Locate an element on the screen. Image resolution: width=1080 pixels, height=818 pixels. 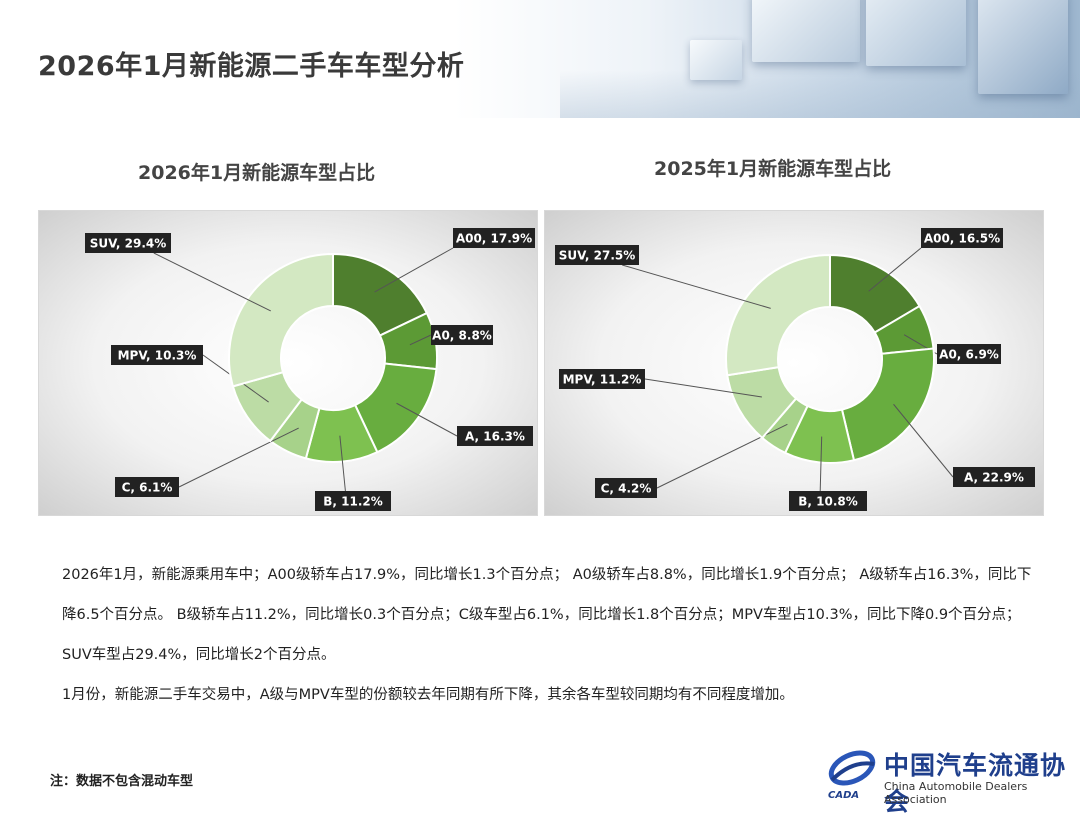
data-label-a0: A0, 8.8% is located at coordinates (462, 336).